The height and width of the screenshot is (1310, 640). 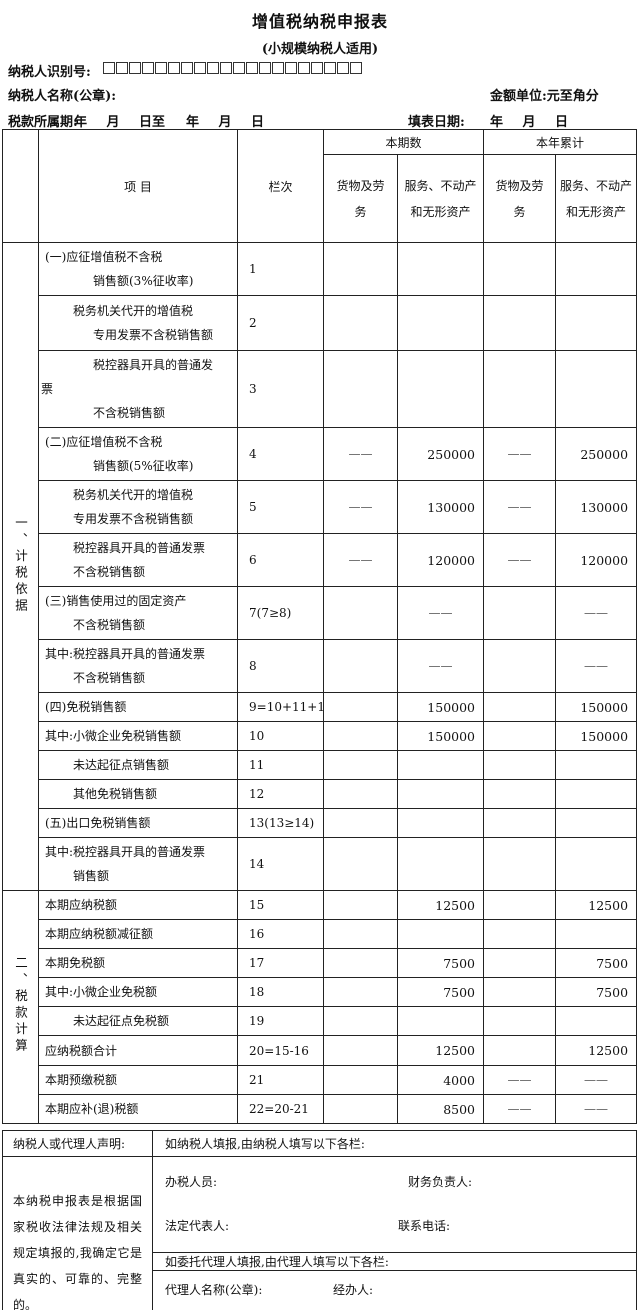 What do you see at coordinates (596, 905) in the screenshot?
I see `value-cell: 12500` at bounding box center [596, 905].